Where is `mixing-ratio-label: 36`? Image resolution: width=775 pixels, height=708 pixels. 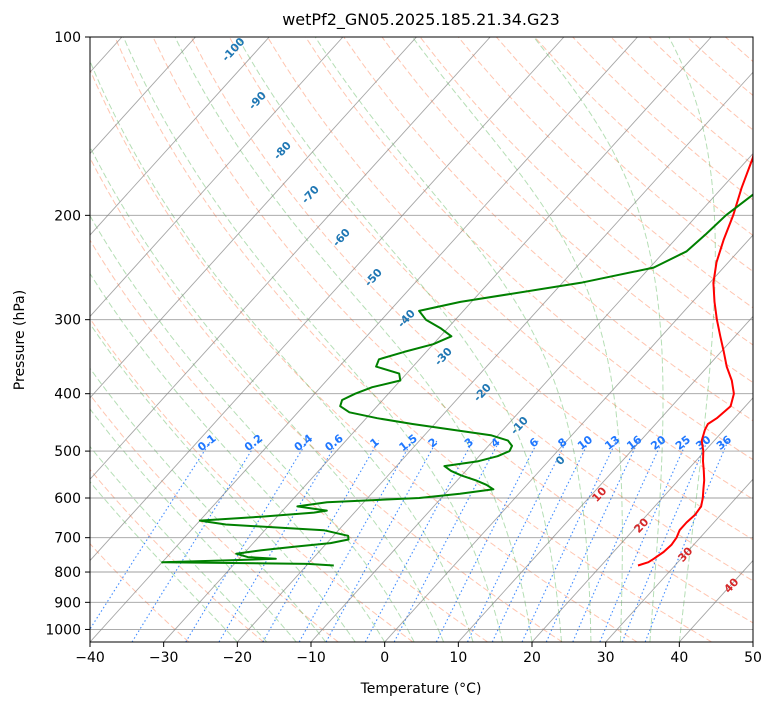 mixing-ratio-label: 36 is located at coordinates (724, 443).